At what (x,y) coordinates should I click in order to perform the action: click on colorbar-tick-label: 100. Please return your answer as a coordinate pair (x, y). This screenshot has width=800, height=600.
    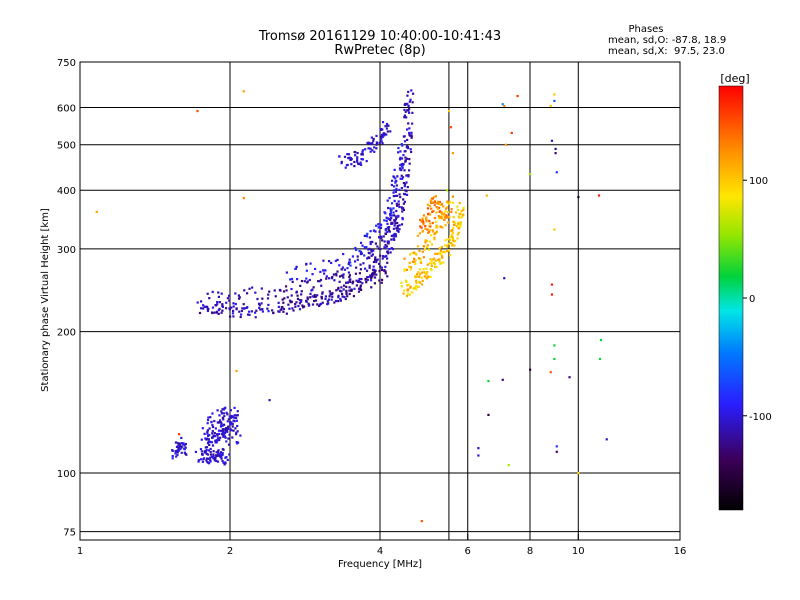
    Looking at the image, I should click on (758, 181).